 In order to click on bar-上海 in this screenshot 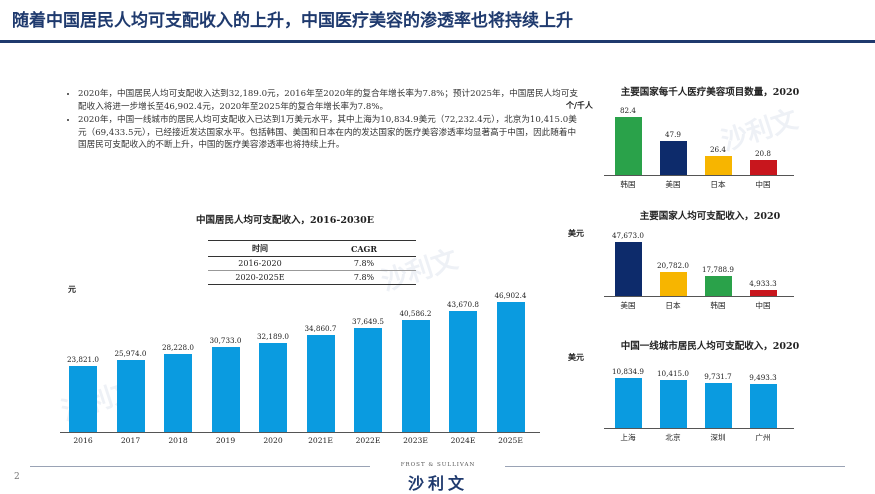, I will do `click(628, 403)`.